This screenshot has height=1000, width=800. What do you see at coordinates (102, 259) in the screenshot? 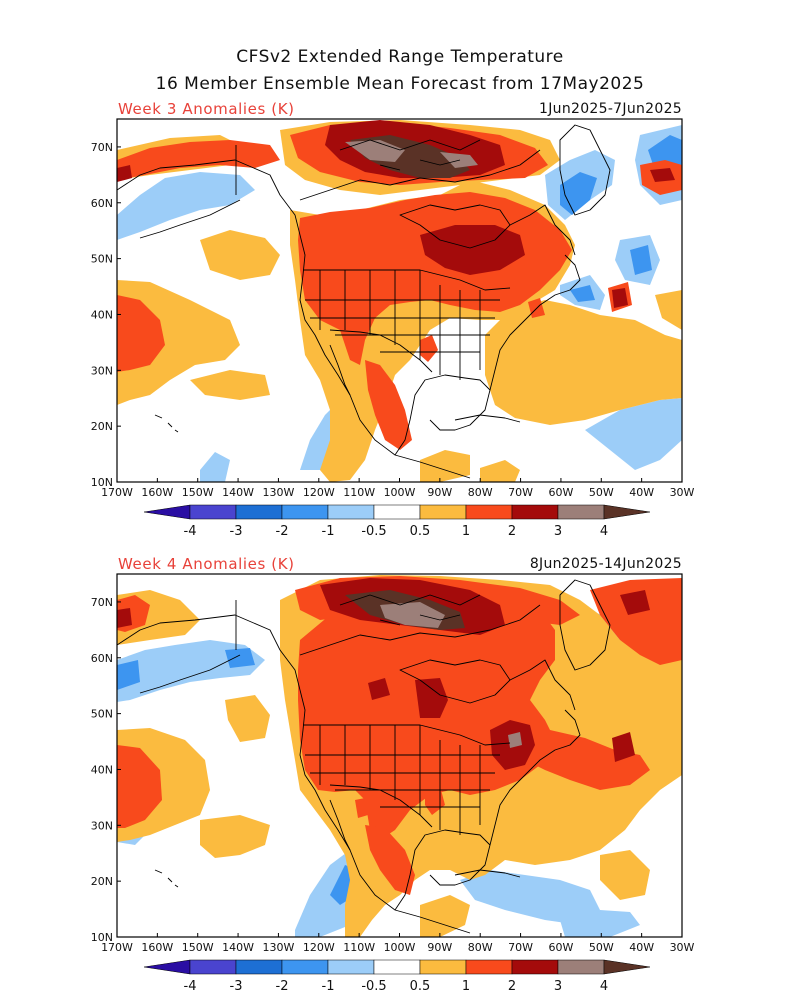
I see `lat-label: 50N` at bounding box center [102, 259].